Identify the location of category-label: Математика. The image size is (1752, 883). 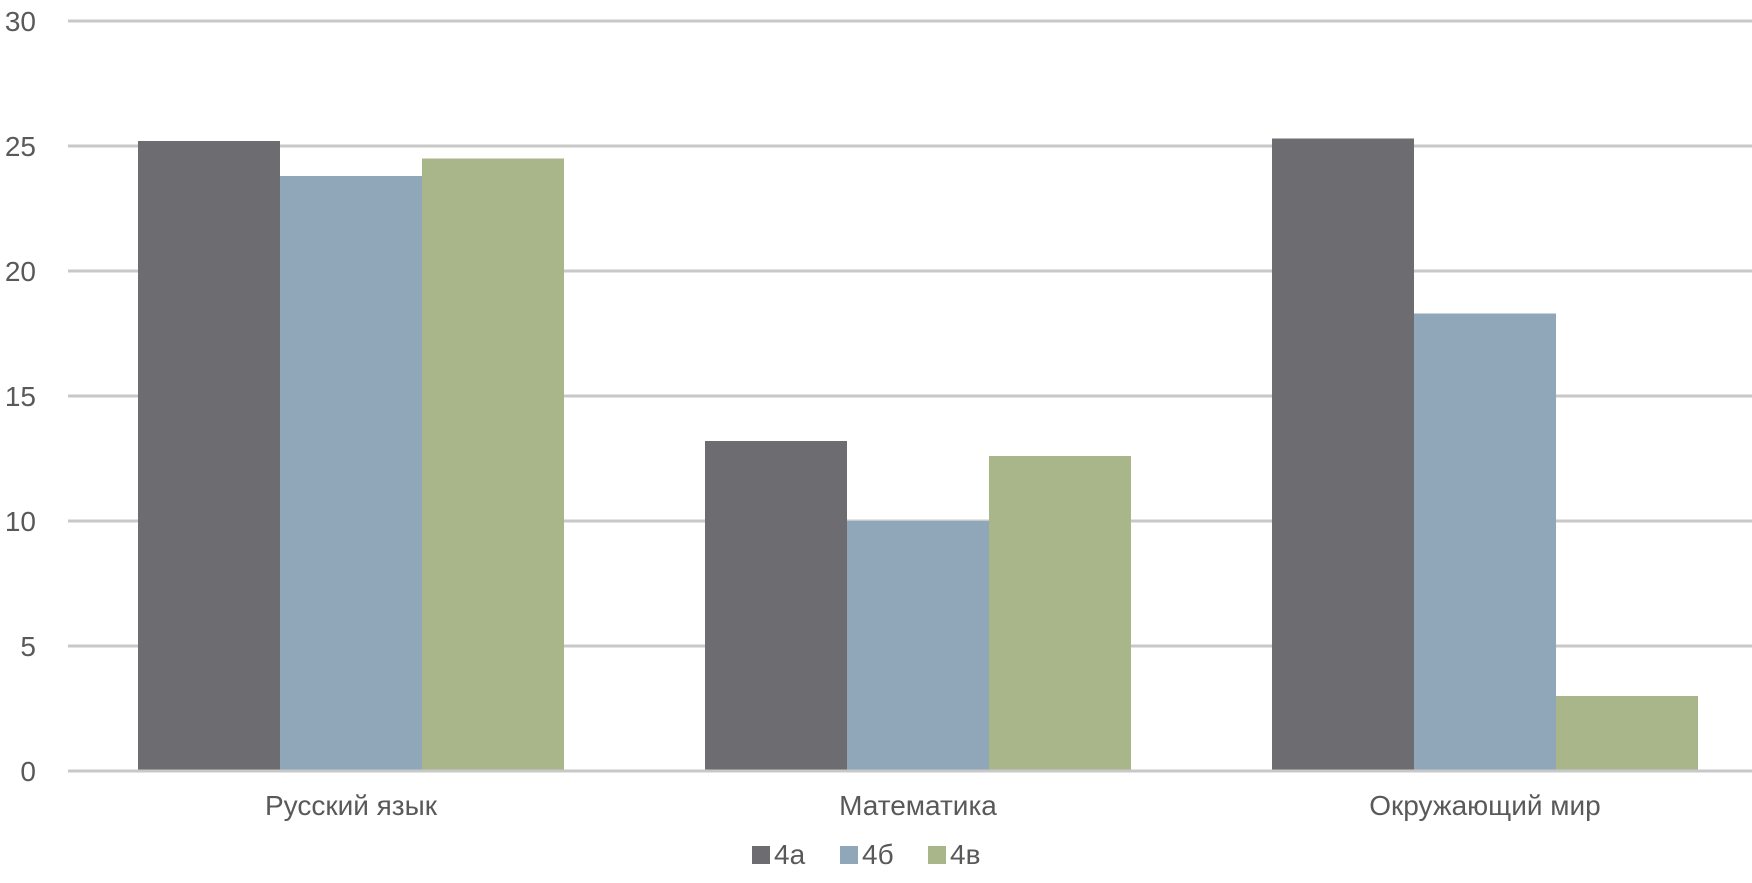
(918, 805).